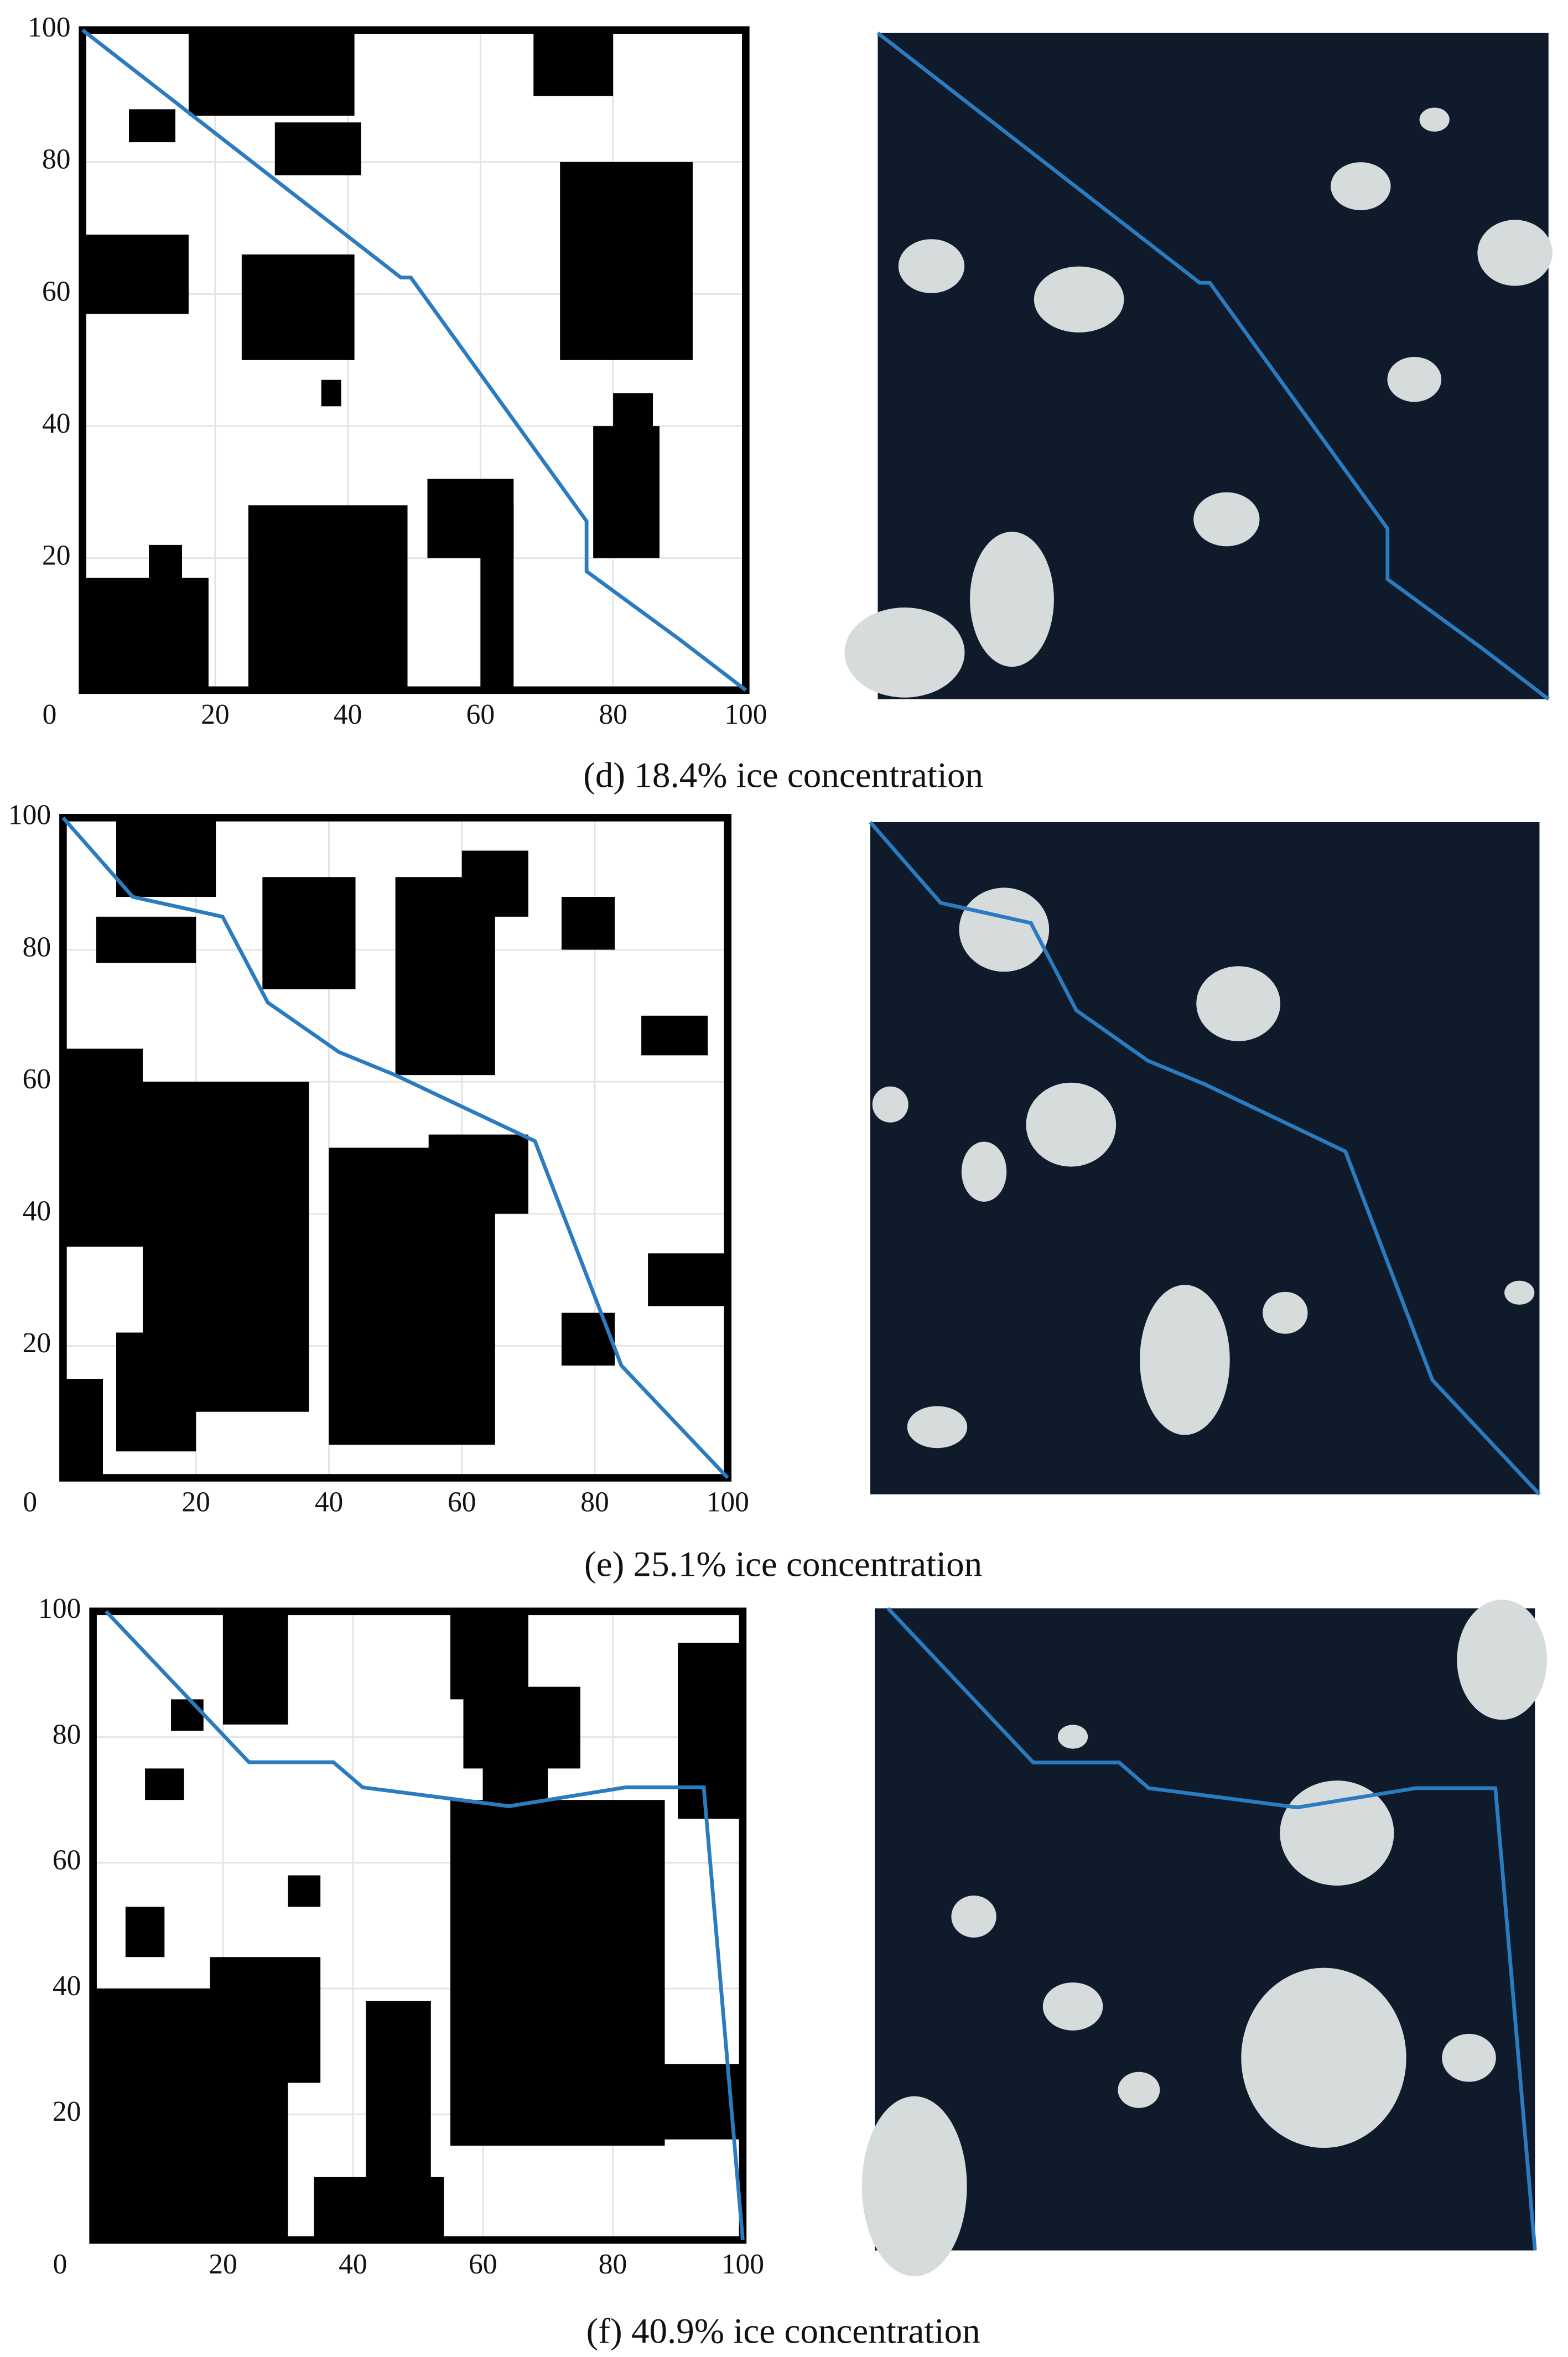  What do you see at coordinates (783, 1565) in the screenshot?
I see `caption: (e) 25.1% ice concentration` at bounding box center [783, 1565].